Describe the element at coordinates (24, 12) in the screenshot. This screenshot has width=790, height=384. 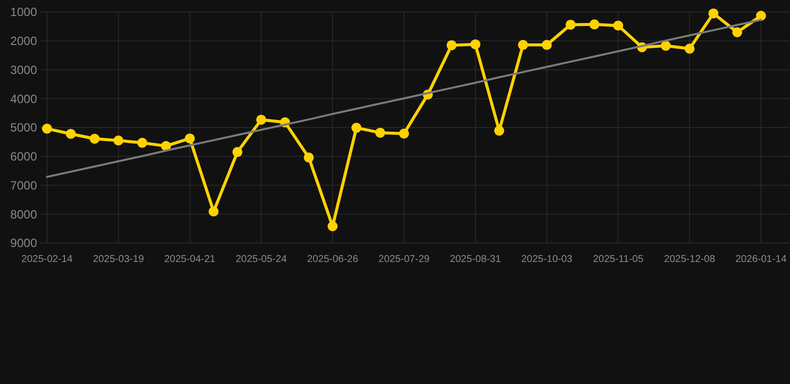
I see `y-tick-label: 1000` at that location.